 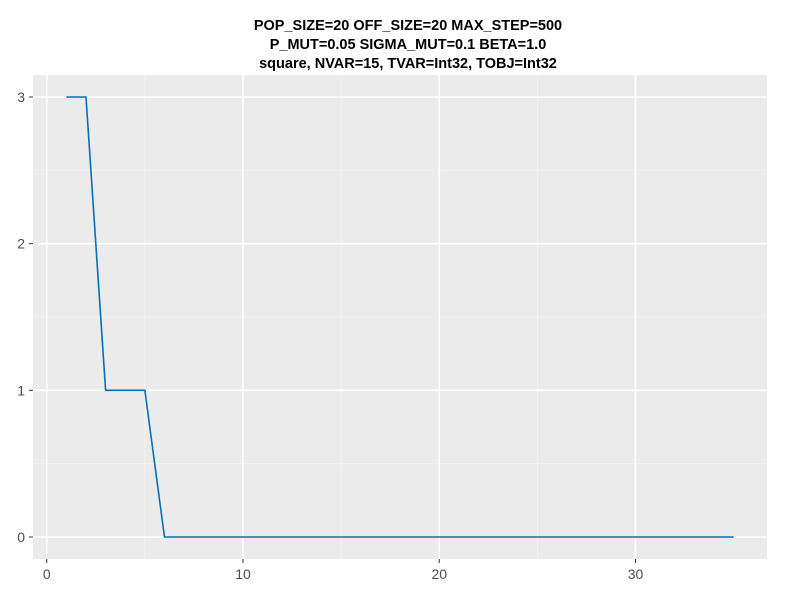 I want to click on x-tick-label: 30, so click(x=636, y=574).